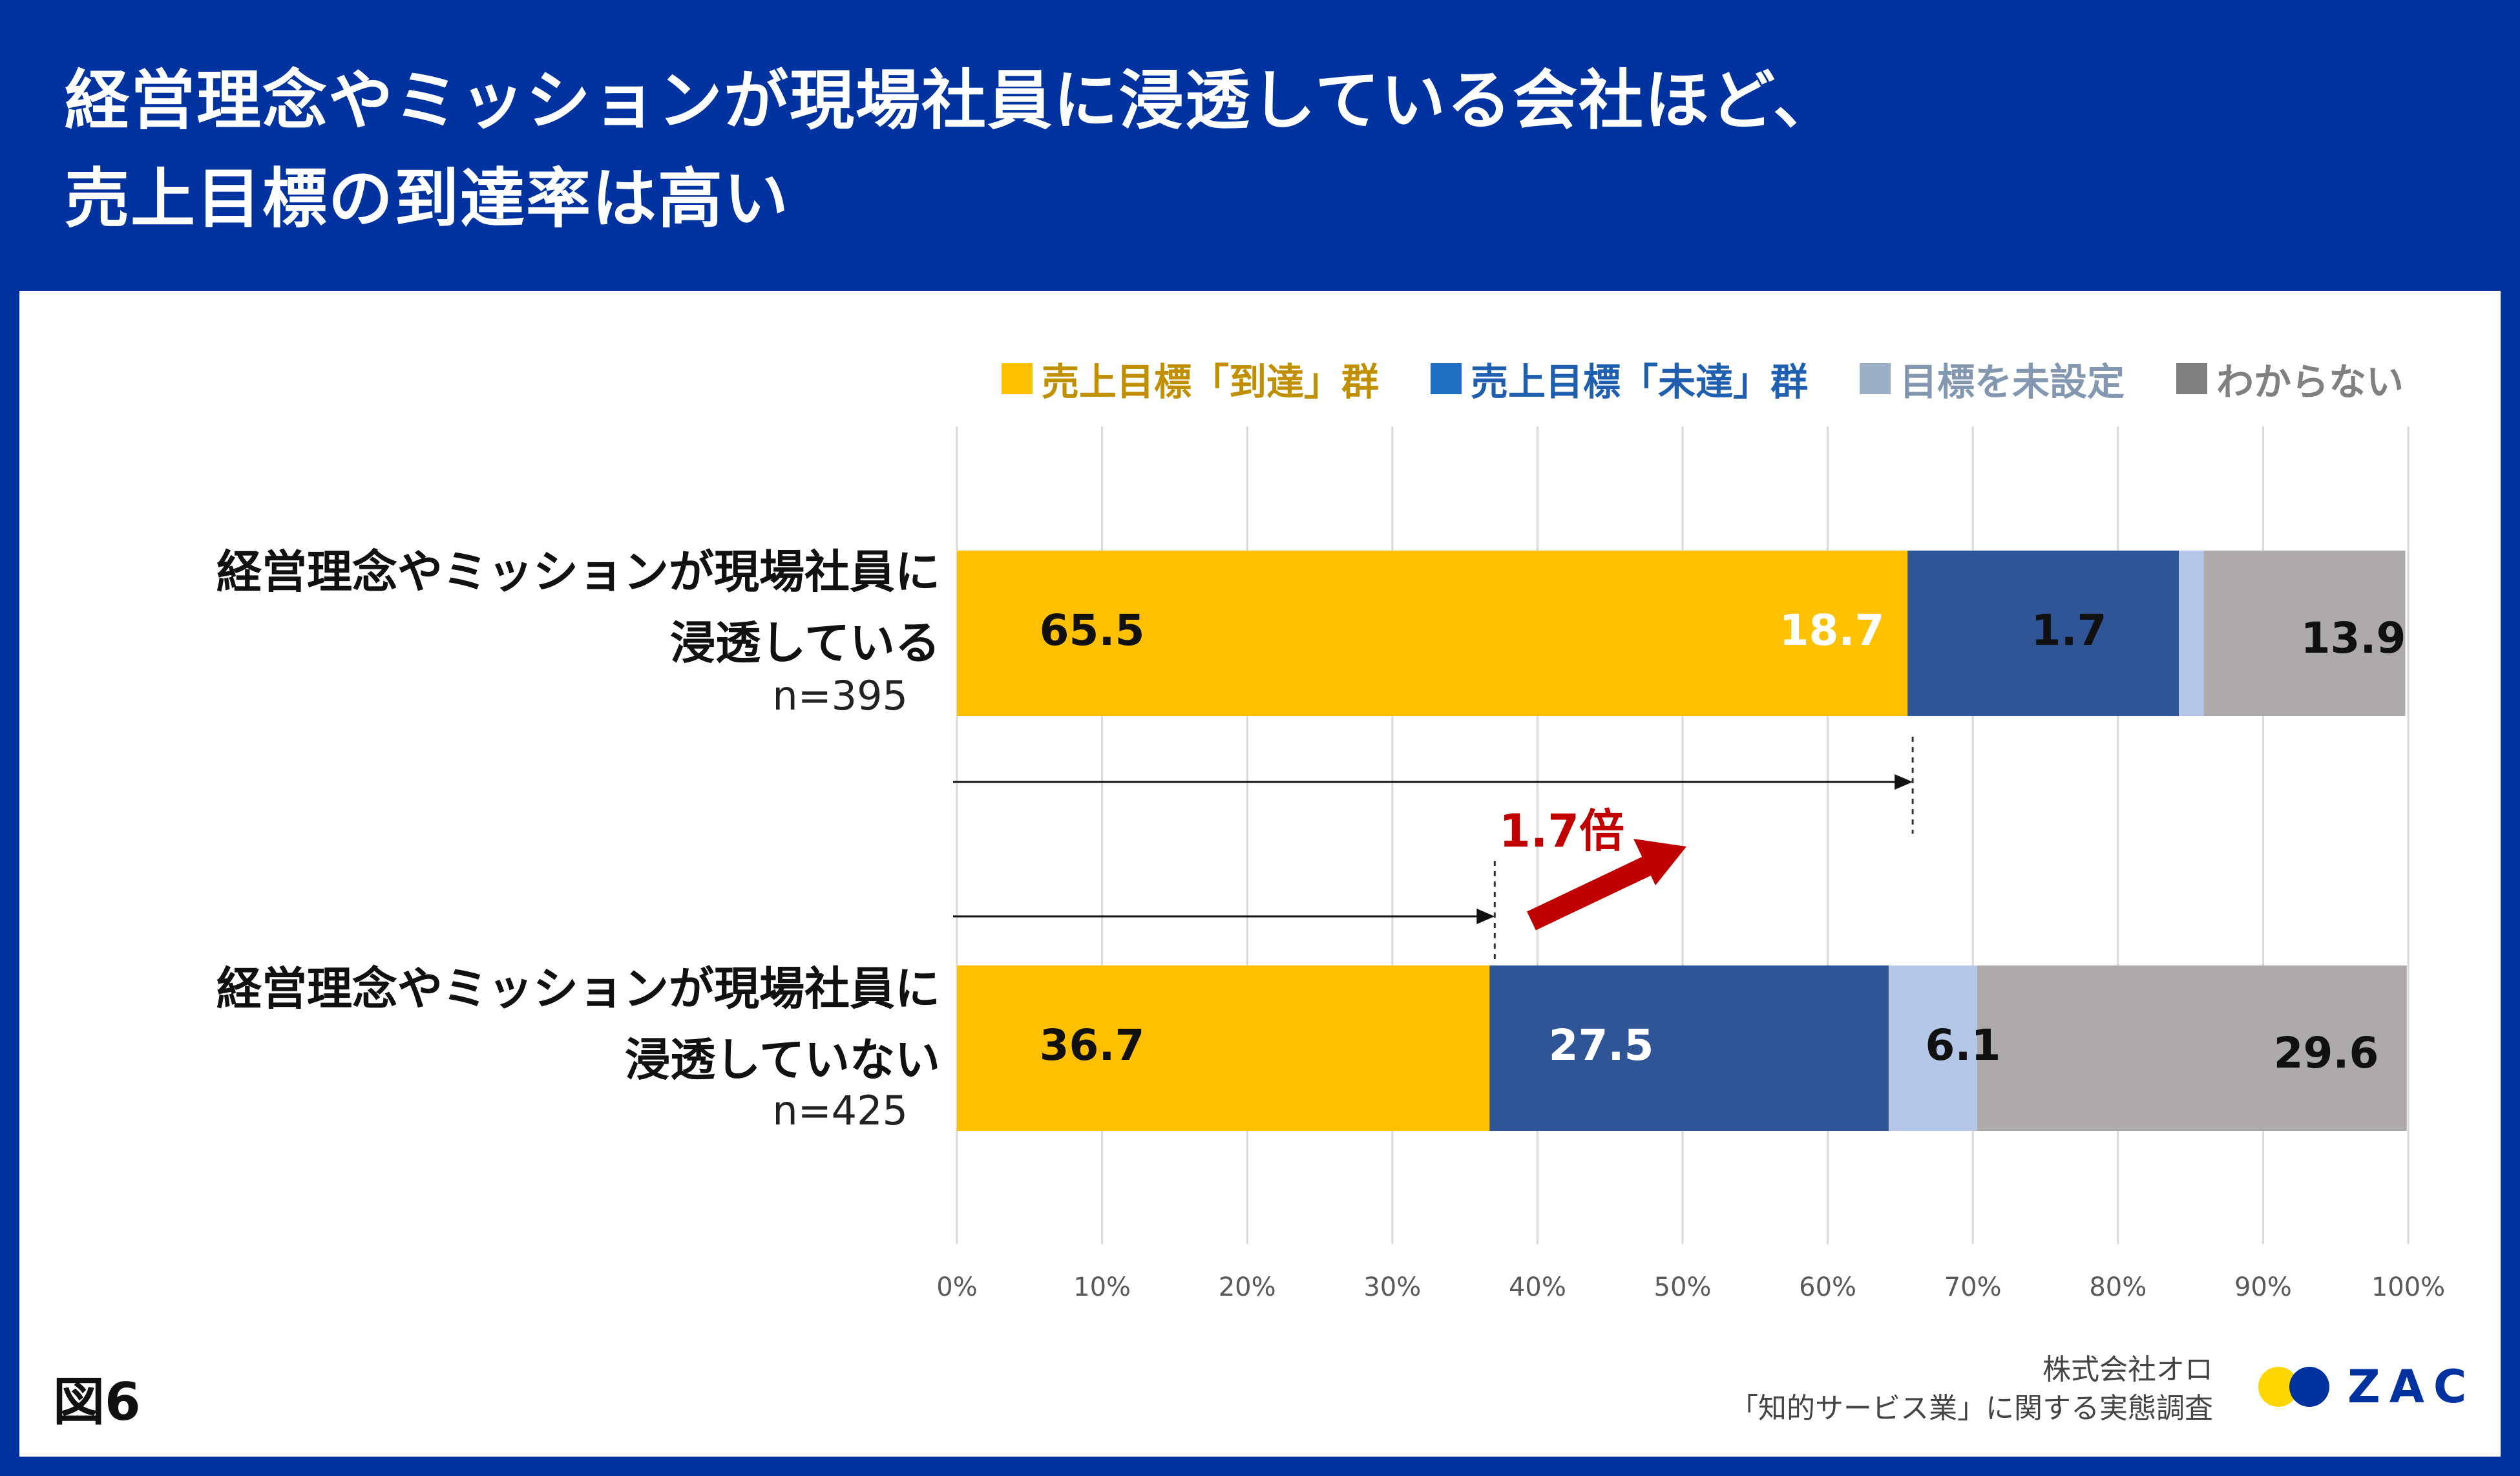 The image size is (2520, 1476). Describe the element at coordinates (2412, 1387) in the screenshot. I see `logo-text: ZAC` at that location.